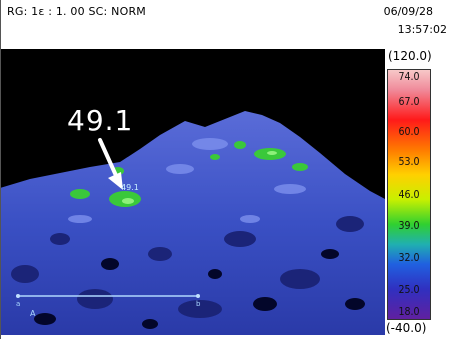 Image resolution: width=453 pixels, height=343 pixels. Describe the element at coordinates (0, 171) in the screenshot. I see `left-border` at that location.